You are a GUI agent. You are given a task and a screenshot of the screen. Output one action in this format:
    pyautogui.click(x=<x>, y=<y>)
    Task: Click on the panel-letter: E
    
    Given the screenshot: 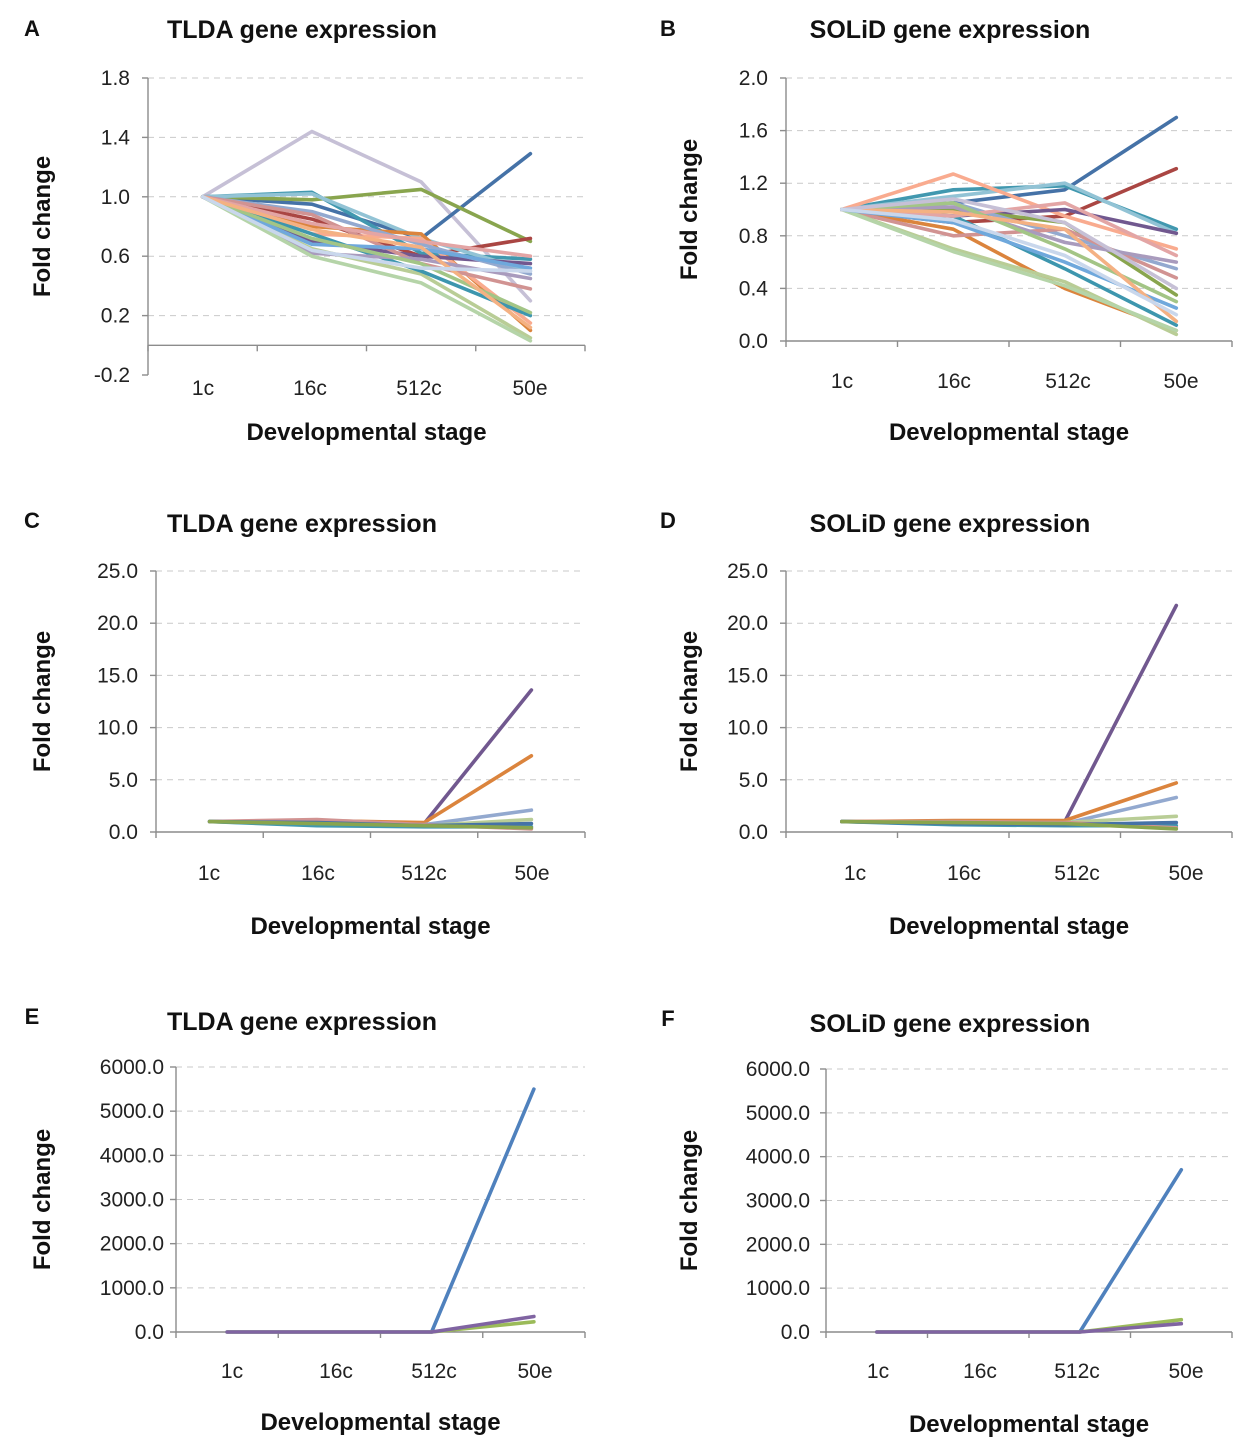 What is the action you would take?
    pyautogui.click(x=32, y=1016)
    